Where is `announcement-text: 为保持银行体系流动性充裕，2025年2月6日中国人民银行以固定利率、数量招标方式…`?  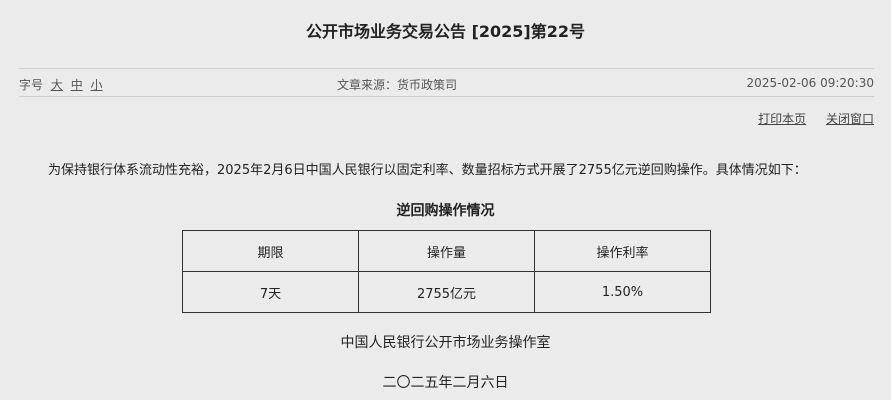 announcement-text: 为保持银行体系流动性充裕，2025年2月6日中国人民银行以固定利率、数量招标方式… is located at coordinates (427, 170).